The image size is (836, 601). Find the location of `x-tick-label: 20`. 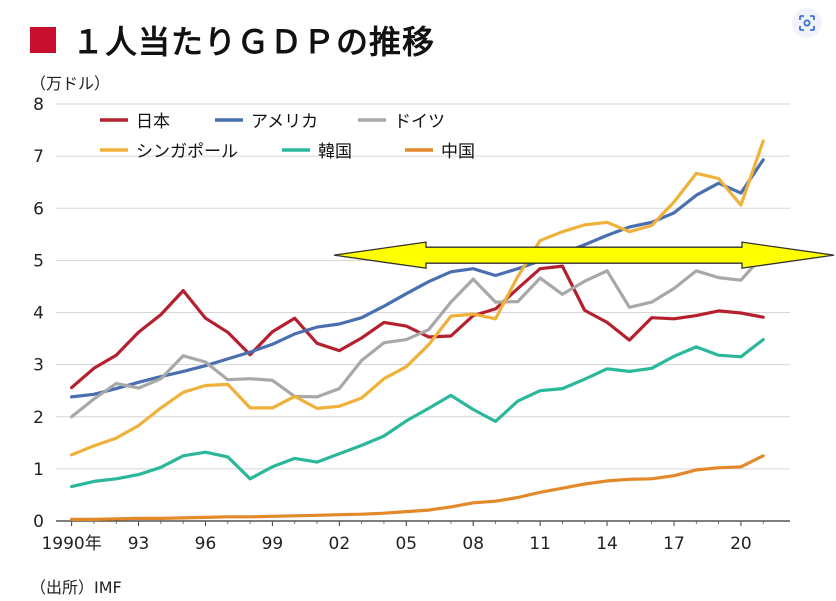

x-tick-label: 20 is located at coordinates (741, 544).